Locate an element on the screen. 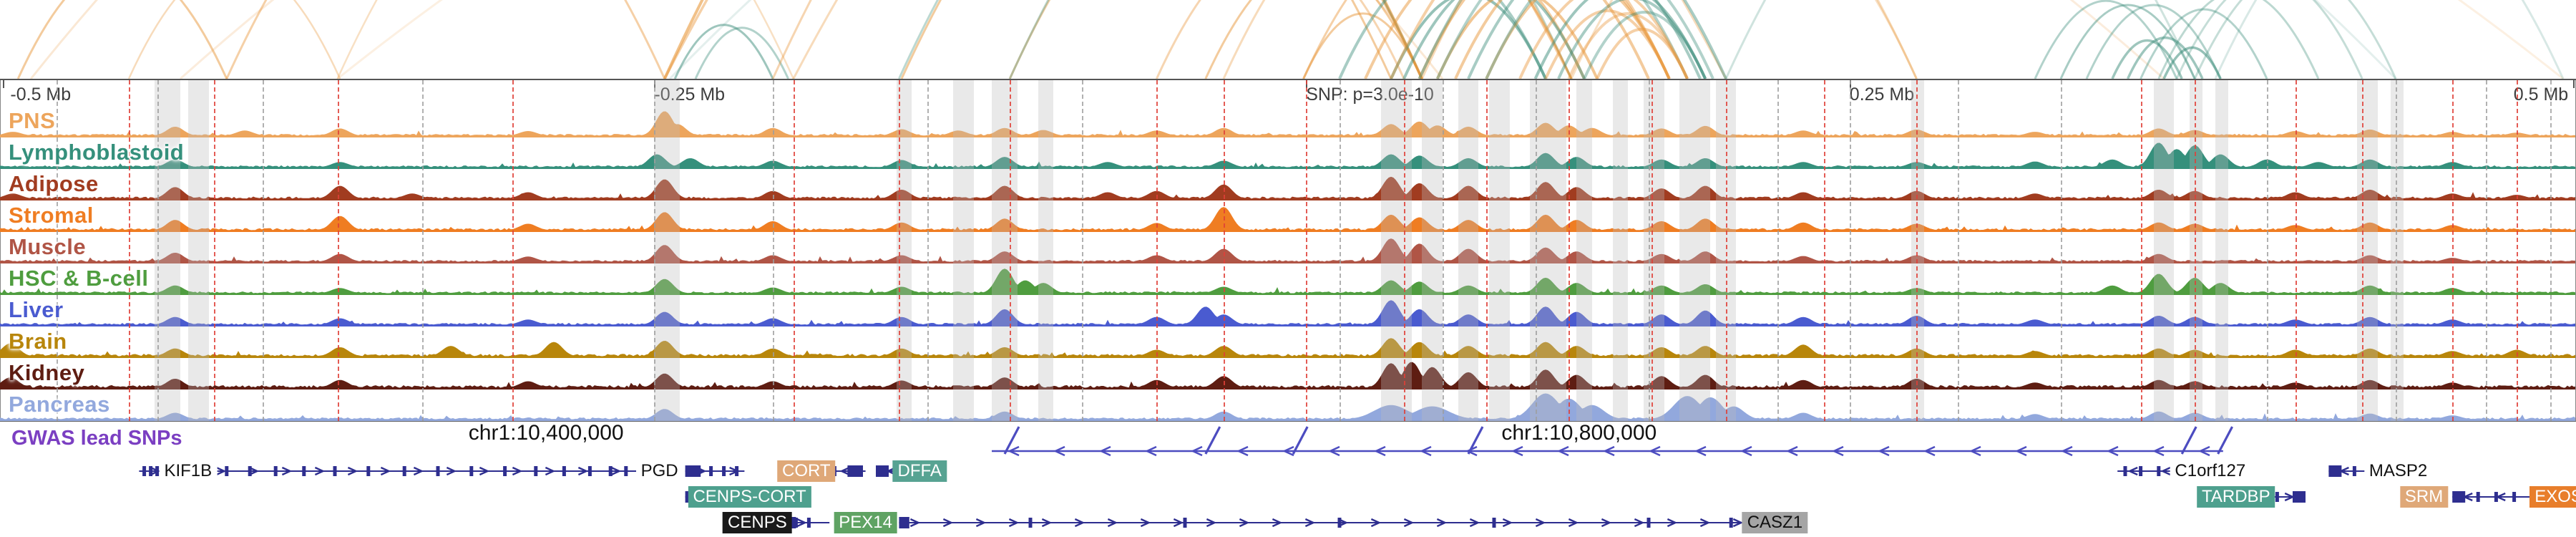 Image resolution: width=2576 pixels, height=537 pixels. ruler-label-0-5-mb: -0.5 Mb is located at coordinates (41, 94).